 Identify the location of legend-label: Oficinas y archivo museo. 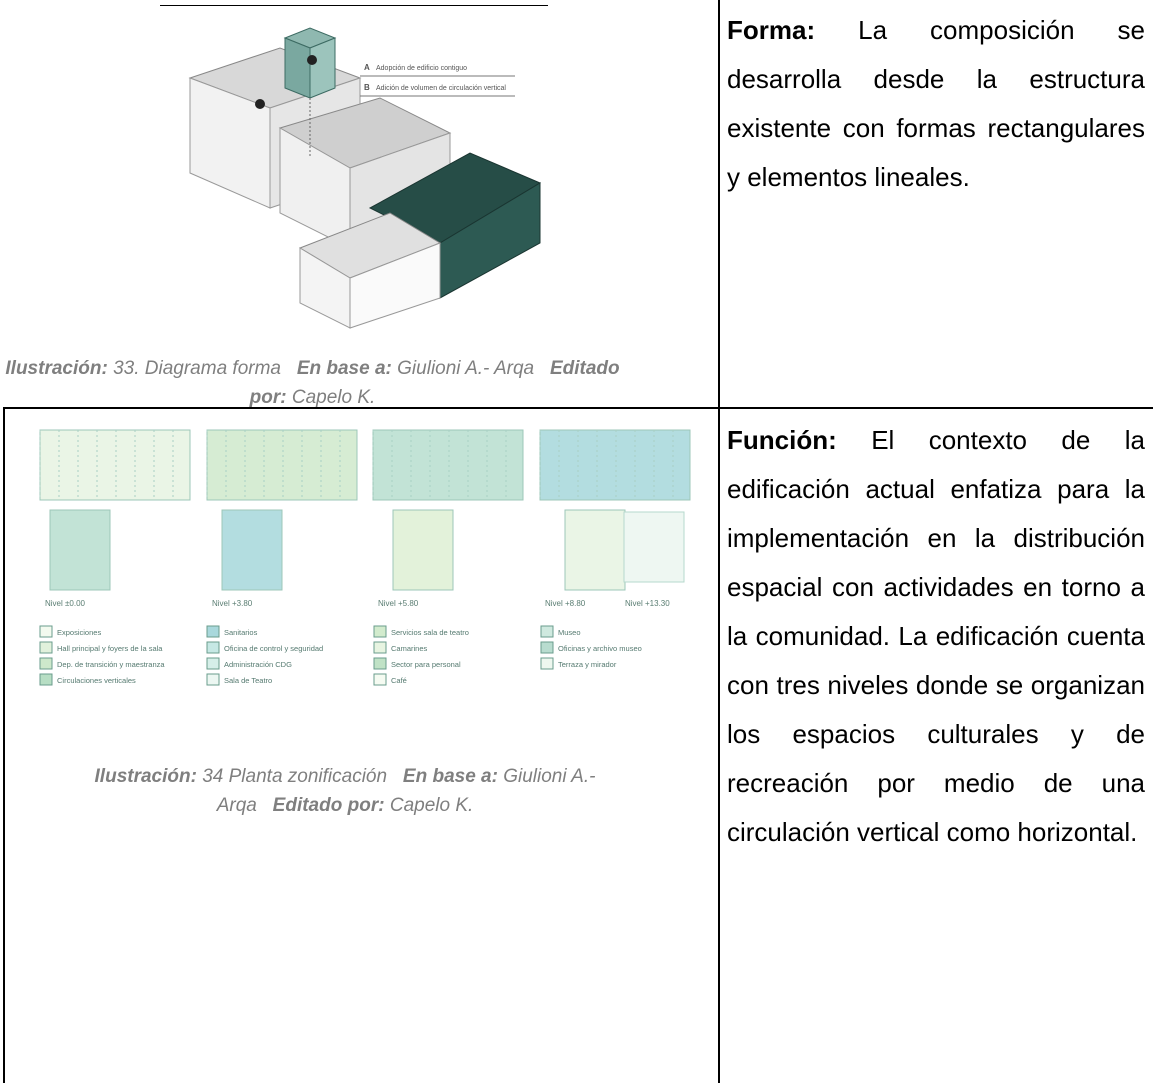
(600, 648).